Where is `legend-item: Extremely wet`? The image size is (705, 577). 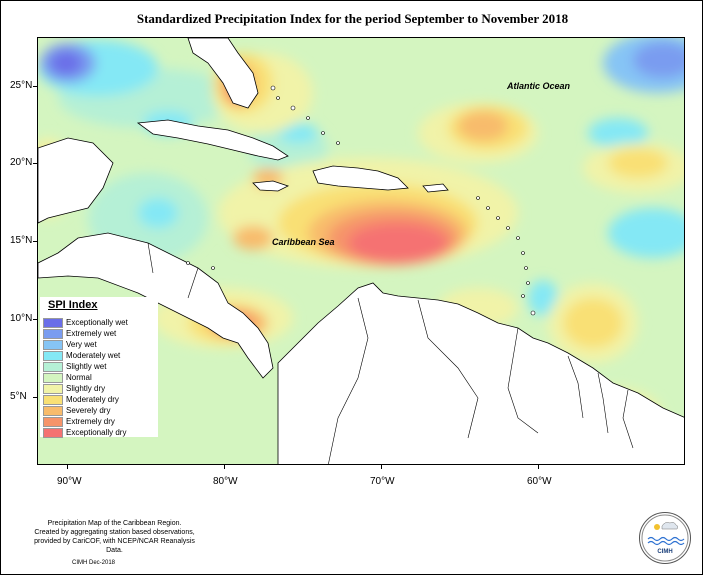 legend-item: Extremely wet is located at coordinates (79, 333).